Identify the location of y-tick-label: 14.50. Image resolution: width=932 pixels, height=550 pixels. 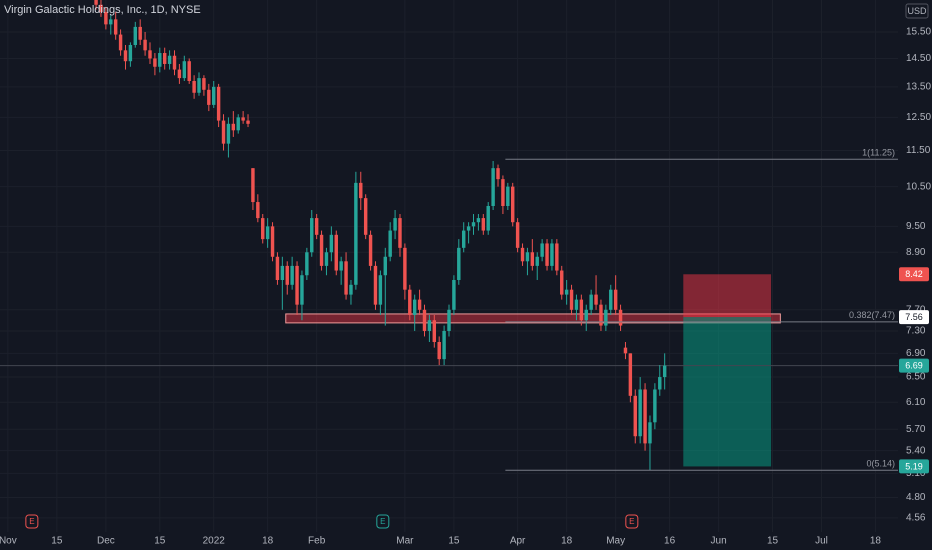
(918, 58).